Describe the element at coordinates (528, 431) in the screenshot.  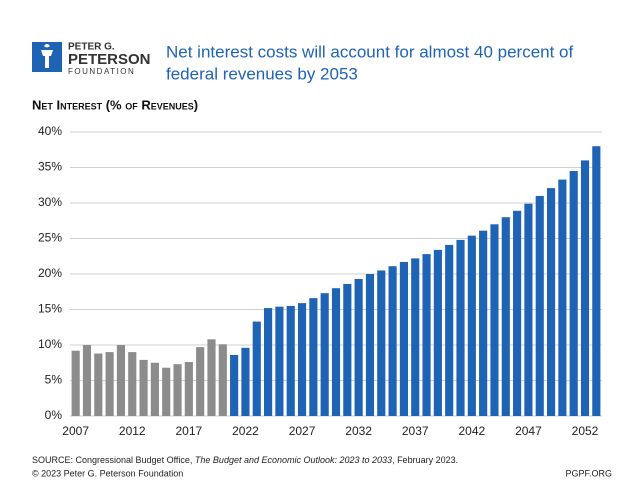
I see `x-tick-label: 2047` at that location.